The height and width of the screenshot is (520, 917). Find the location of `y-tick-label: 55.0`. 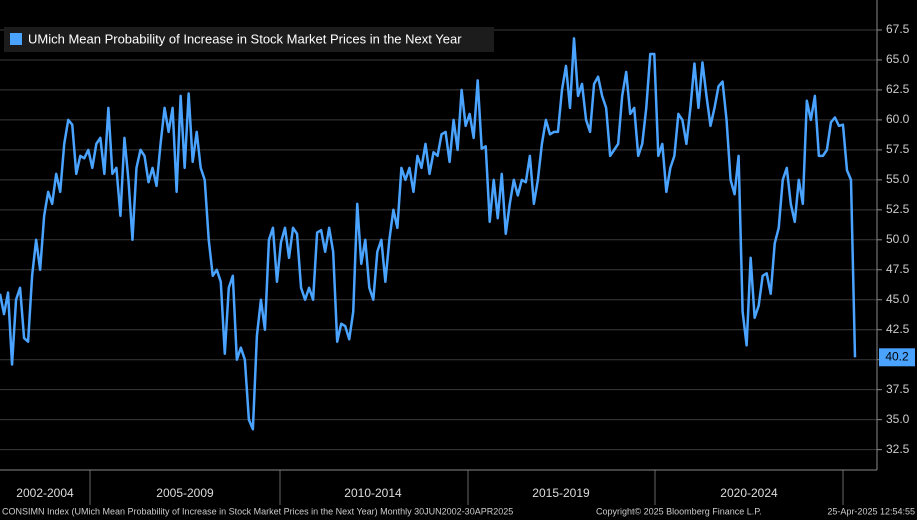

y-tick-label: 55.0 is located at coordinates (898, 179).